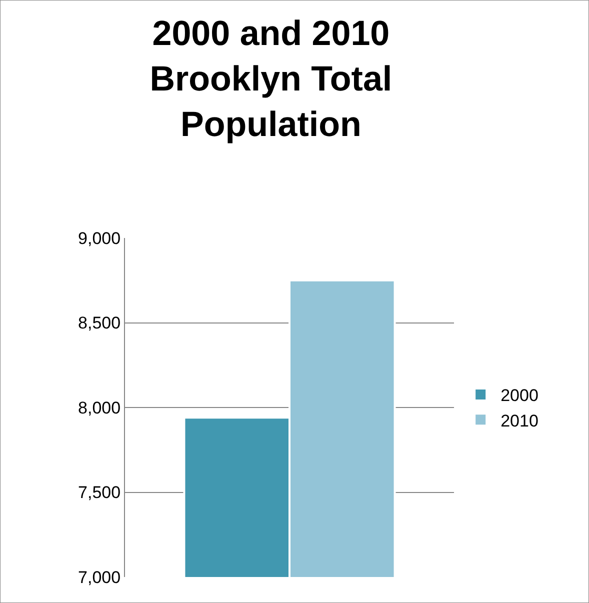 The image size is (589, 603). I want to click on chart-title: 2000 and 2010 Brooklyn Total Population, so click(271, 79).